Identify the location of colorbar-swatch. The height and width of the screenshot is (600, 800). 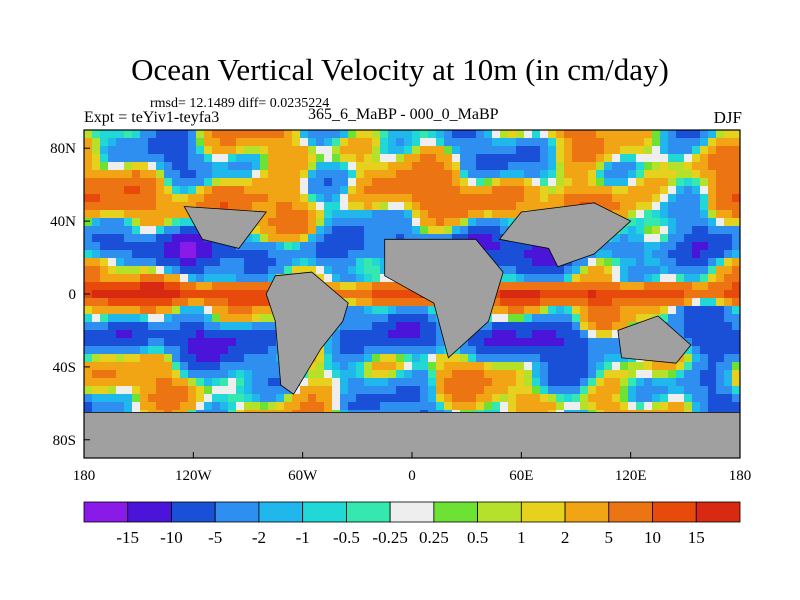
(412, 512).